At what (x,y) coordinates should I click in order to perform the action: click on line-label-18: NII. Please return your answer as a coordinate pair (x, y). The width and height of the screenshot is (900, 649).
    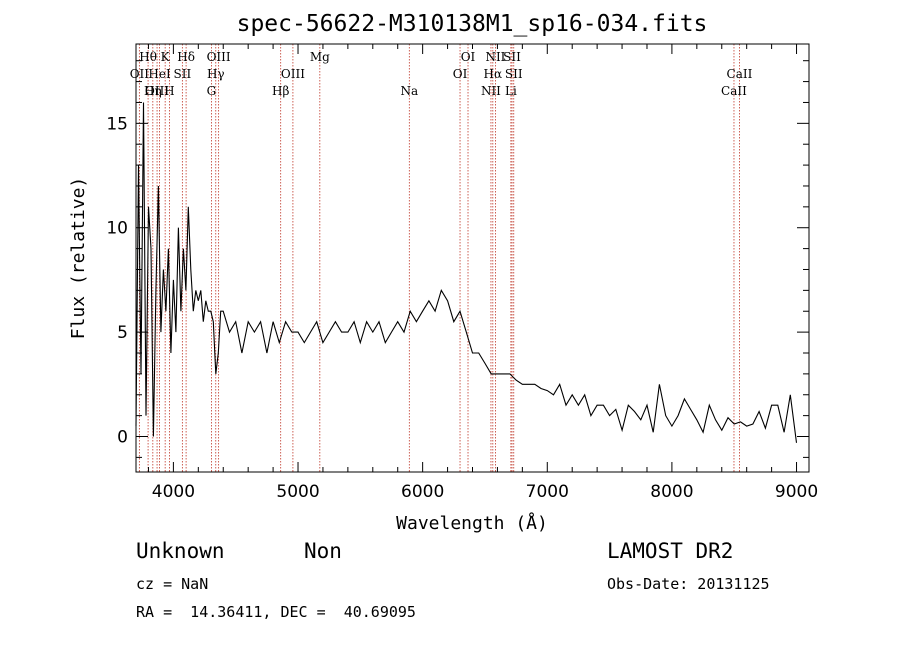
    Looking at the image, I should click on (495, 57).